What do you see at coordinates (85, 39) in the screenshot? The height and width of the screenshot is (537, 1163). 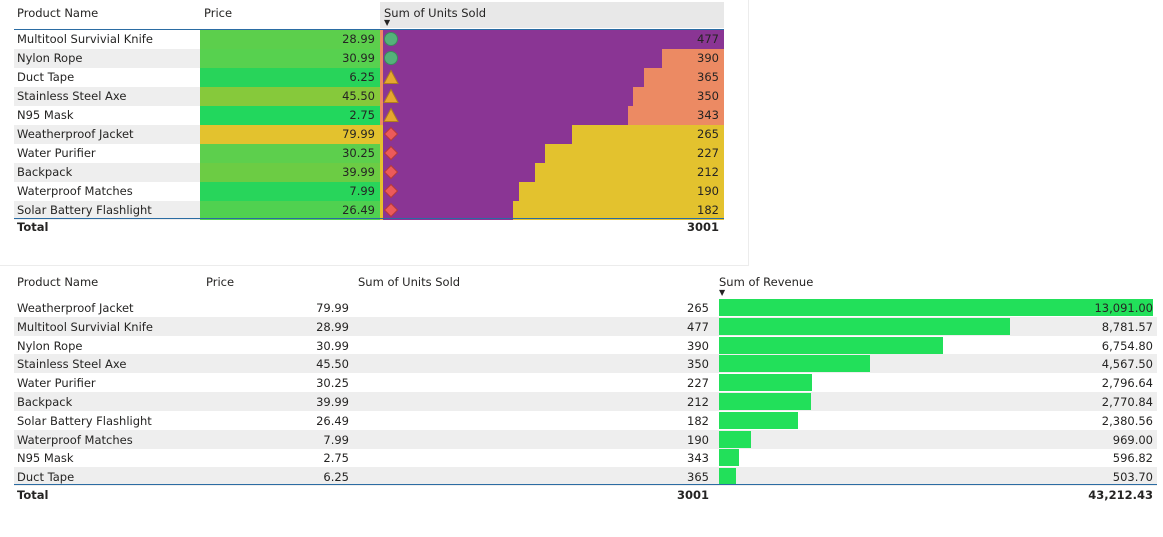 I see `product-name-cell: Multitool Survivial Knife` at bounding box center [85, 39].